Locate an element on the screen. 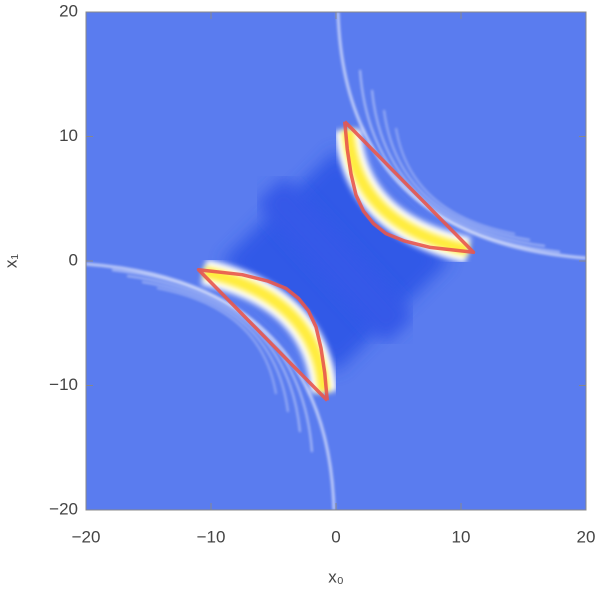 Image resolution: width=600 pixels, height=593 pixels. x-tick-label: 10 is located at coordinates (461, 536).